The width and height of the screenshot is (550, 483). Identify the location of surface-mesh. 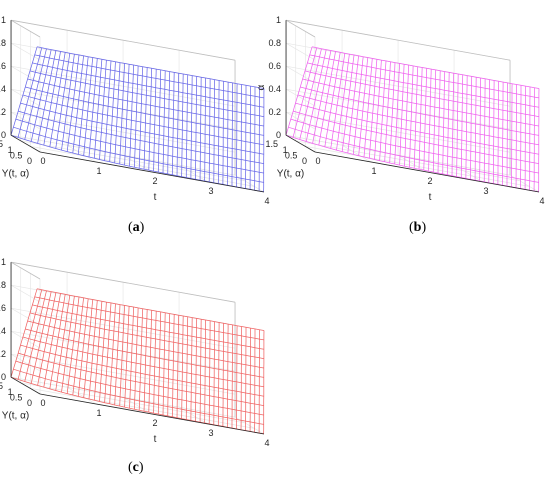
(137, 119).